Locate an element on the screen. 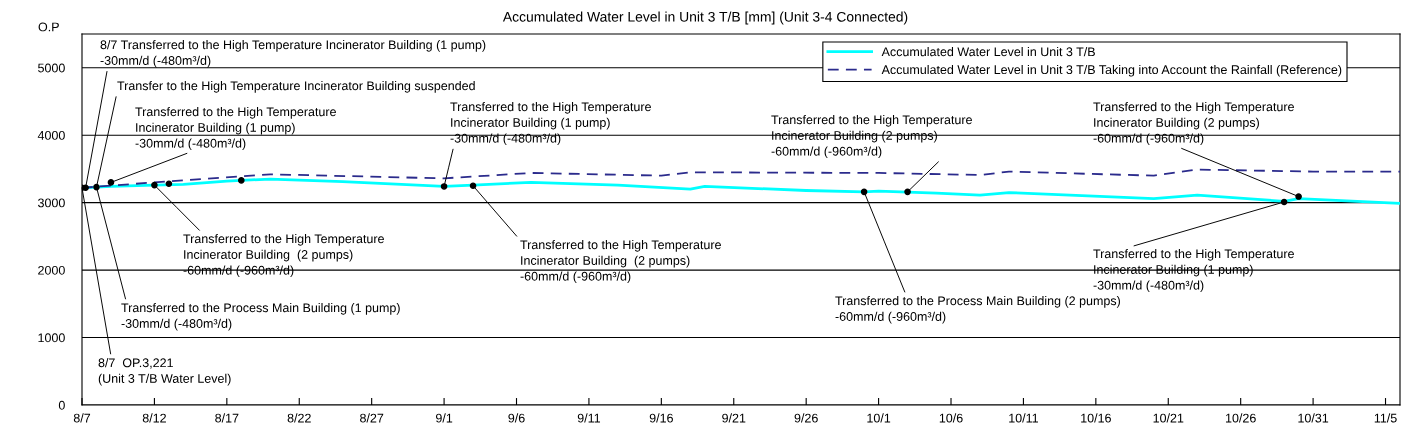 The width and height of the screenshot is (1411, 439). x-tick-label: 8/27 is located at coordinates (372, 418).